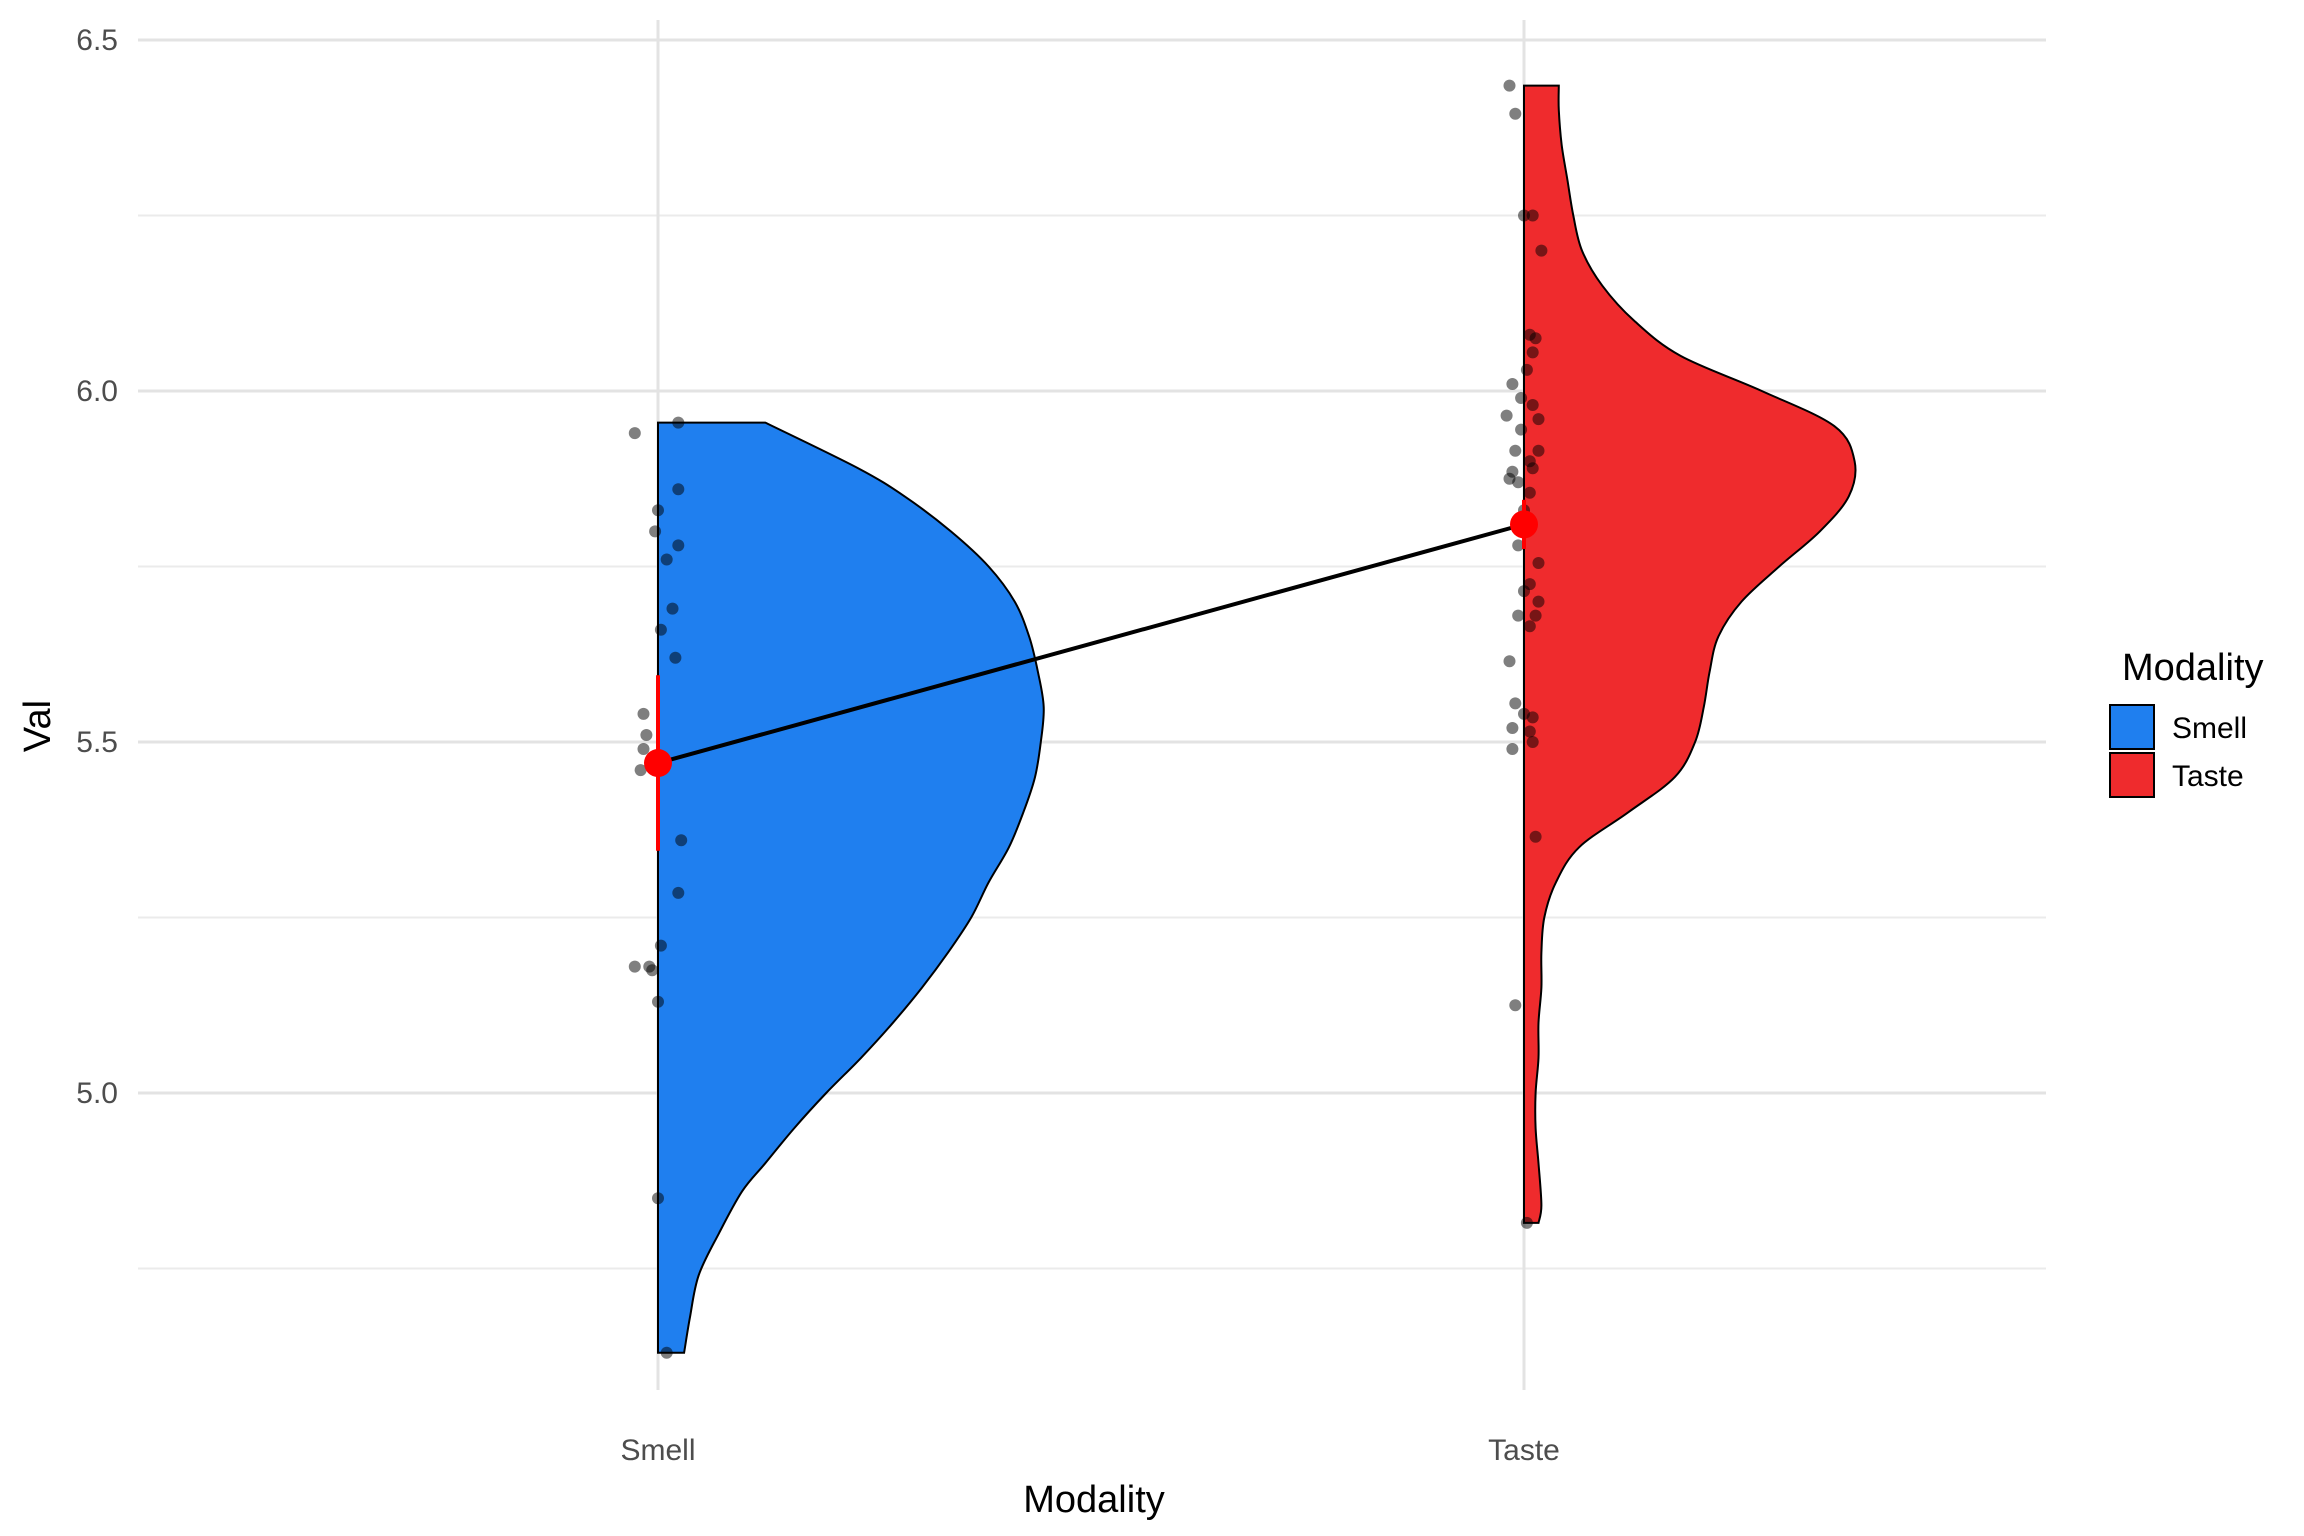 Image resolution: width=2304 pixels, height=1536 pixels. What do you see at coordinates (658, 763) in the screenshot?
I see `mean-point-smell` at bounding box center [658, 763].